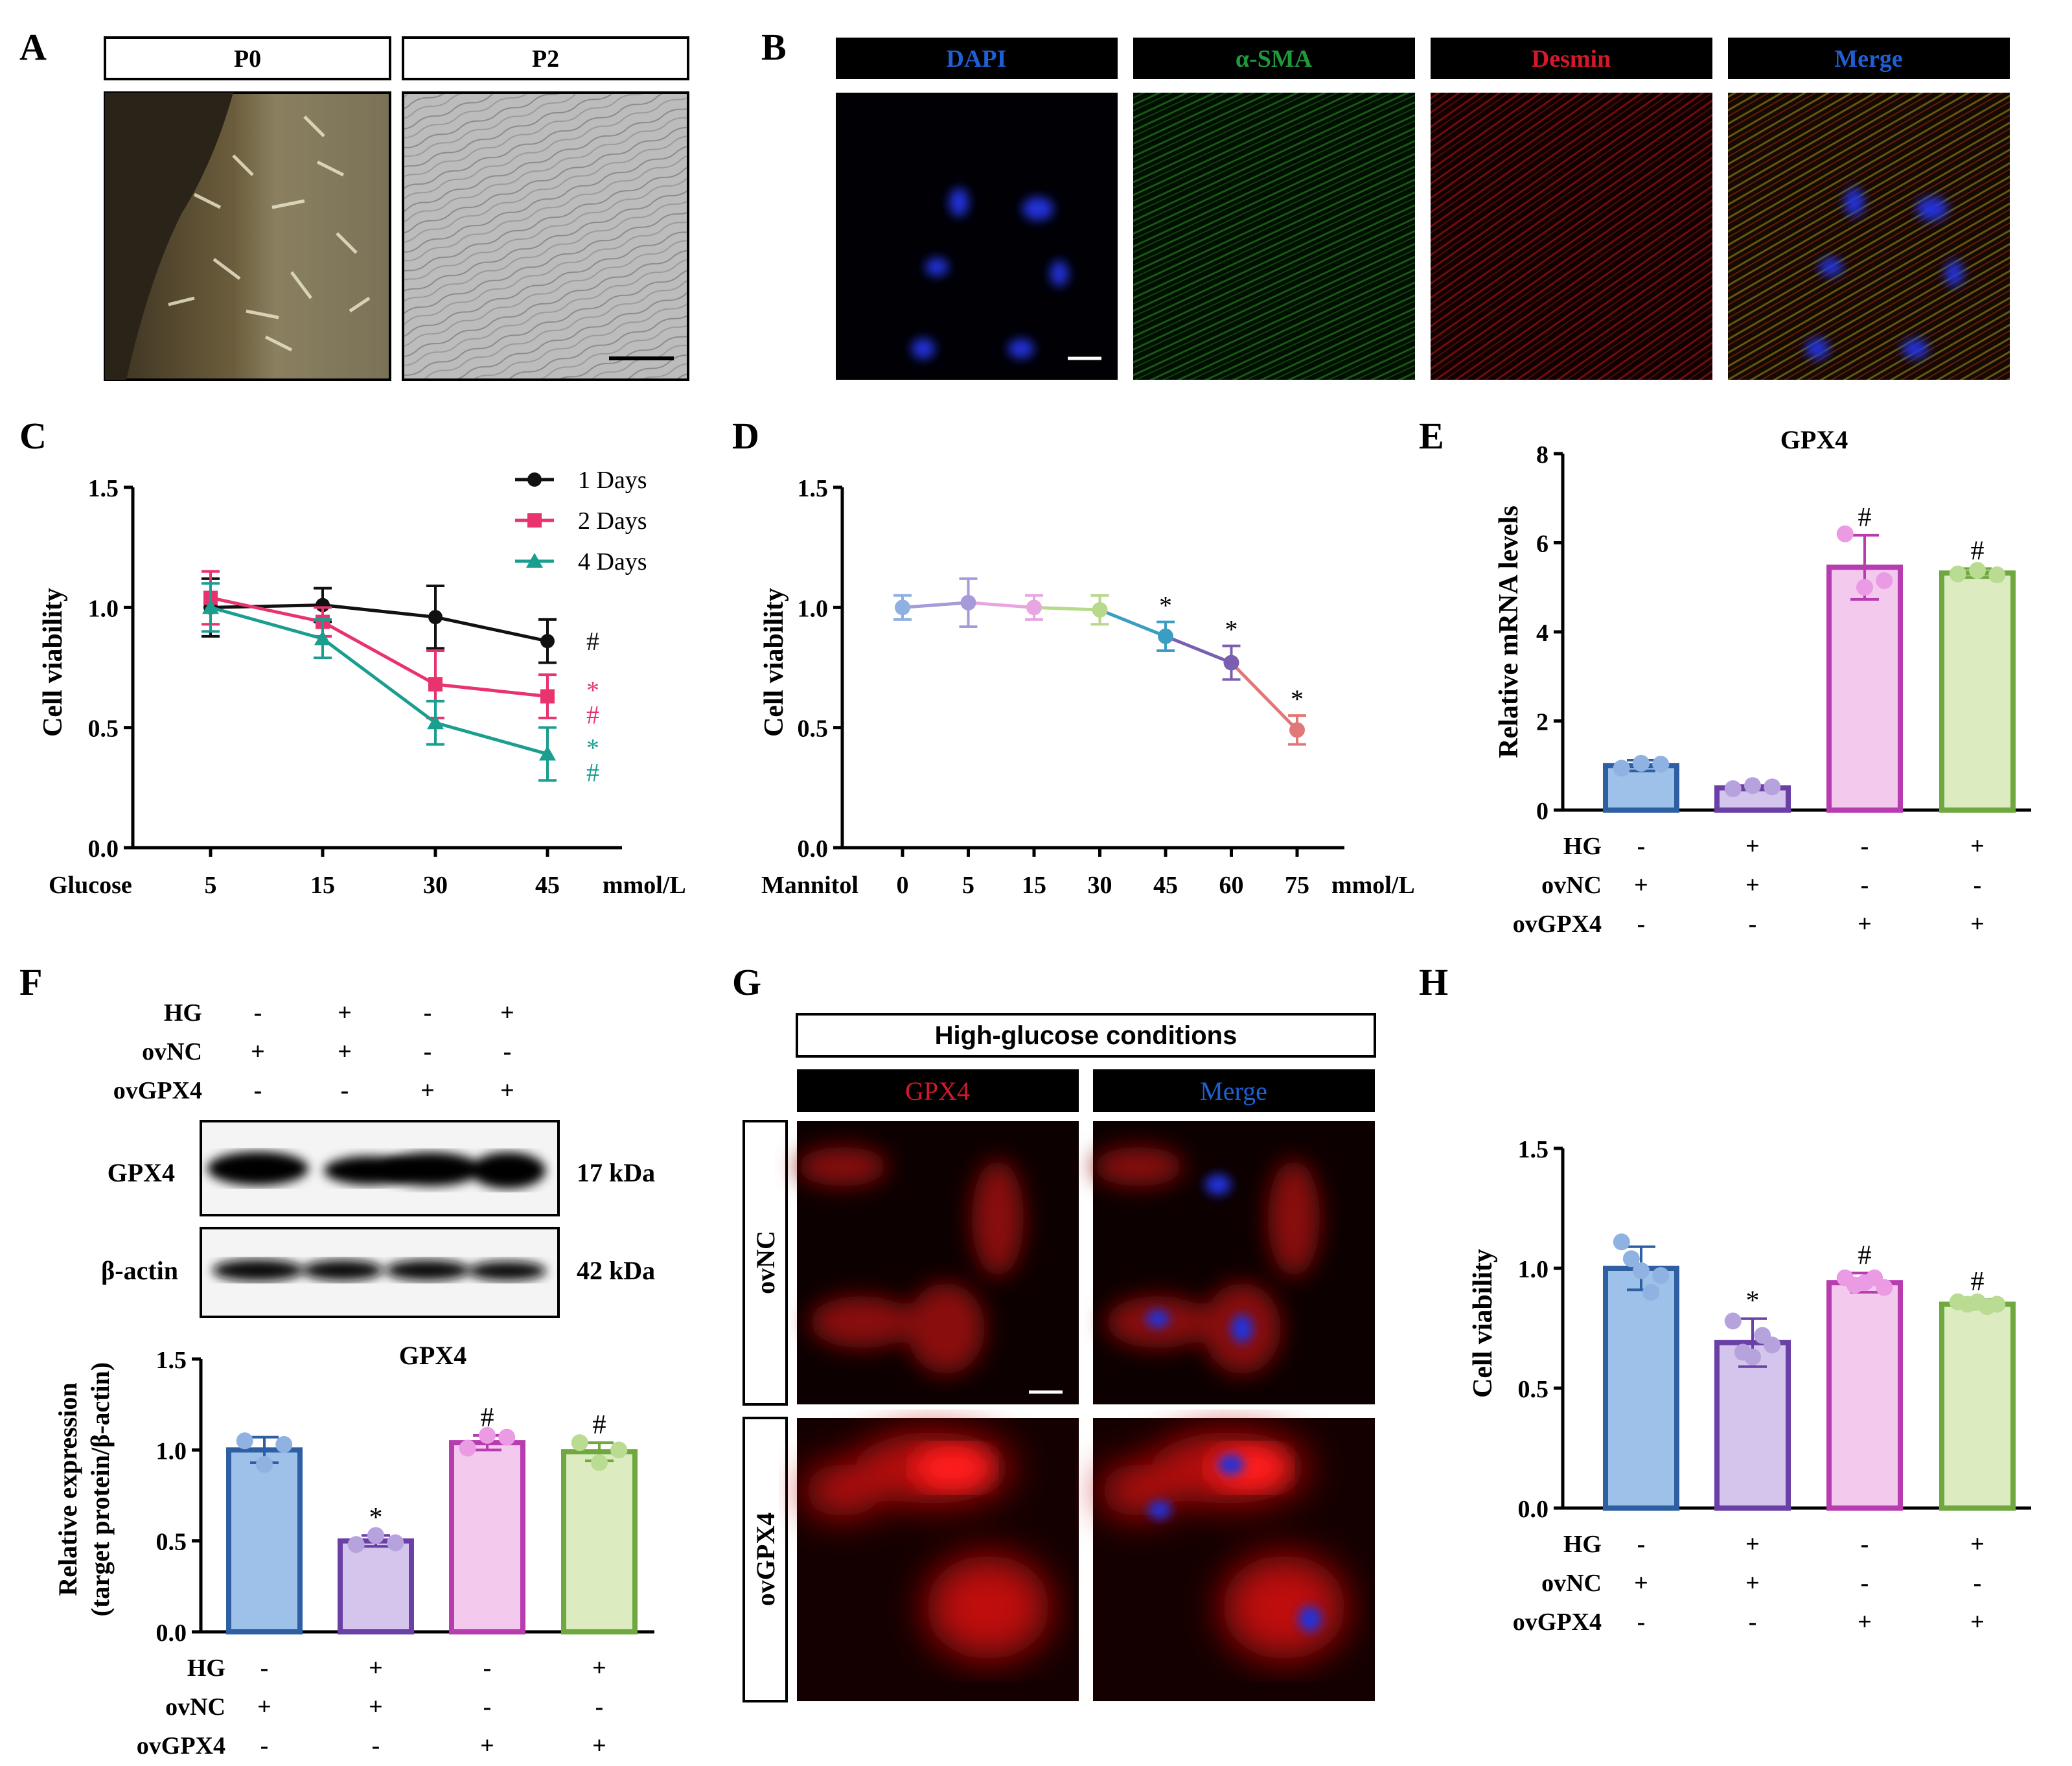  What do you see at coordinates (938, 1090) in the screenshot?
I see `column-header-gpx4: GPX4` at bounding box center [938, 1090].